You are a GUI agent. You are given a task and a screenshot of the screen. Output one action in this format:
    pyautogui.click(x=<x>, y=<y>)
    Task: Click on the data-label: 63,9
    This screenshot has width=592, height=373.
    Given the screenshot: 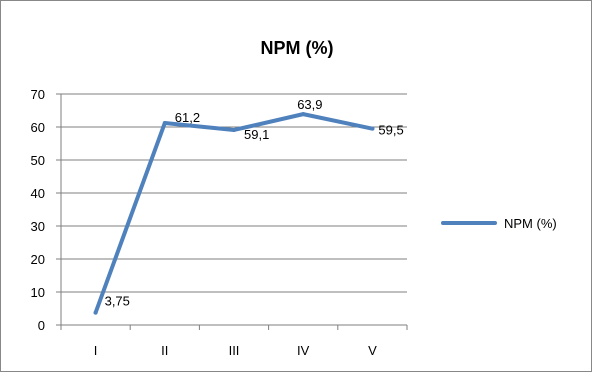 What is the action you would take?
    pyautogui.click(x=309, y=104)
    